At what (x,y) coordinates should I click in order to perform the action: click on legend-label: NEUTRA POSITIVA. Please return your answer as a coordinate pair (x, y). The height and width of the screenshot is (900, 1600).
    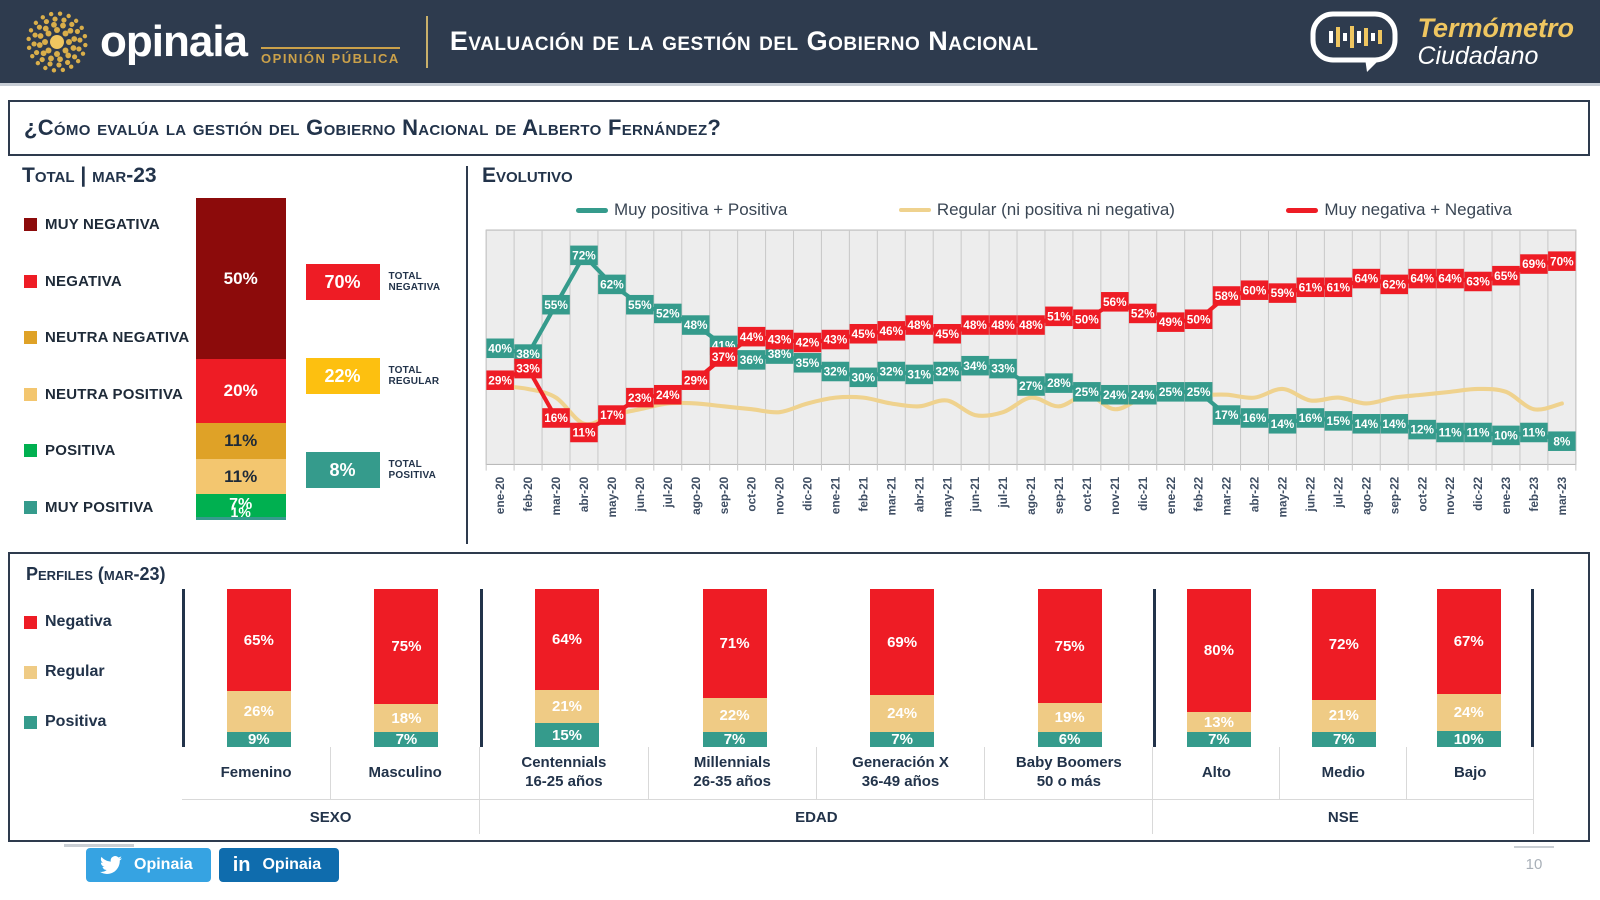
    Looking at the image, I should click on (114, 394).